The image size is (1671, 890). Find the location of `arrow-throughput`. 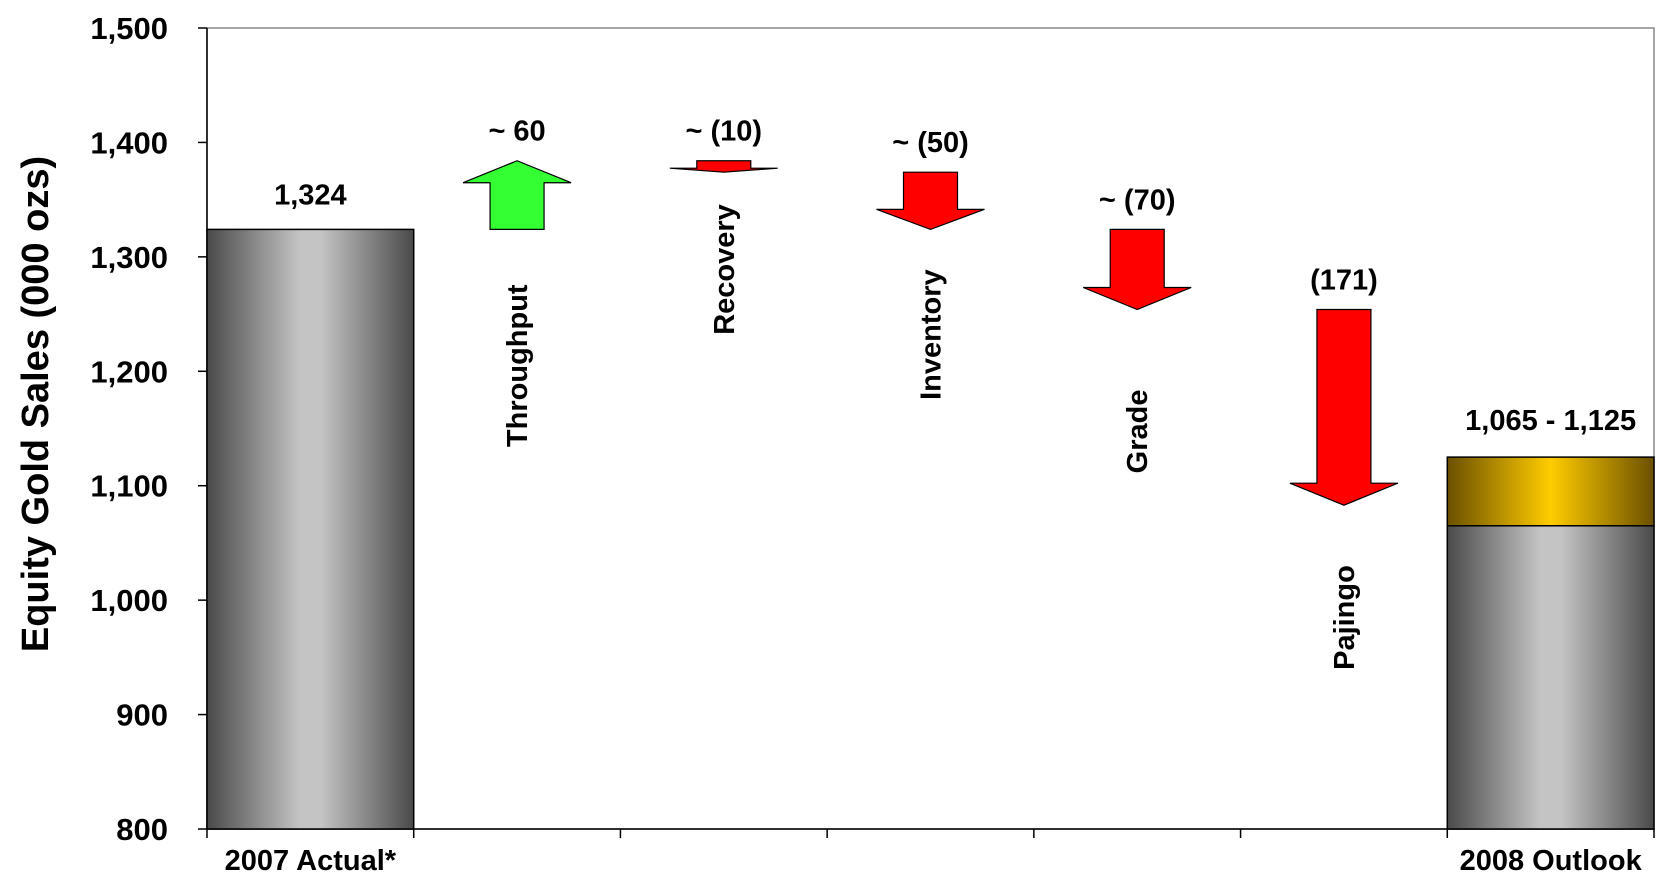

arrow-throughput is located at coordinates (517, 195).